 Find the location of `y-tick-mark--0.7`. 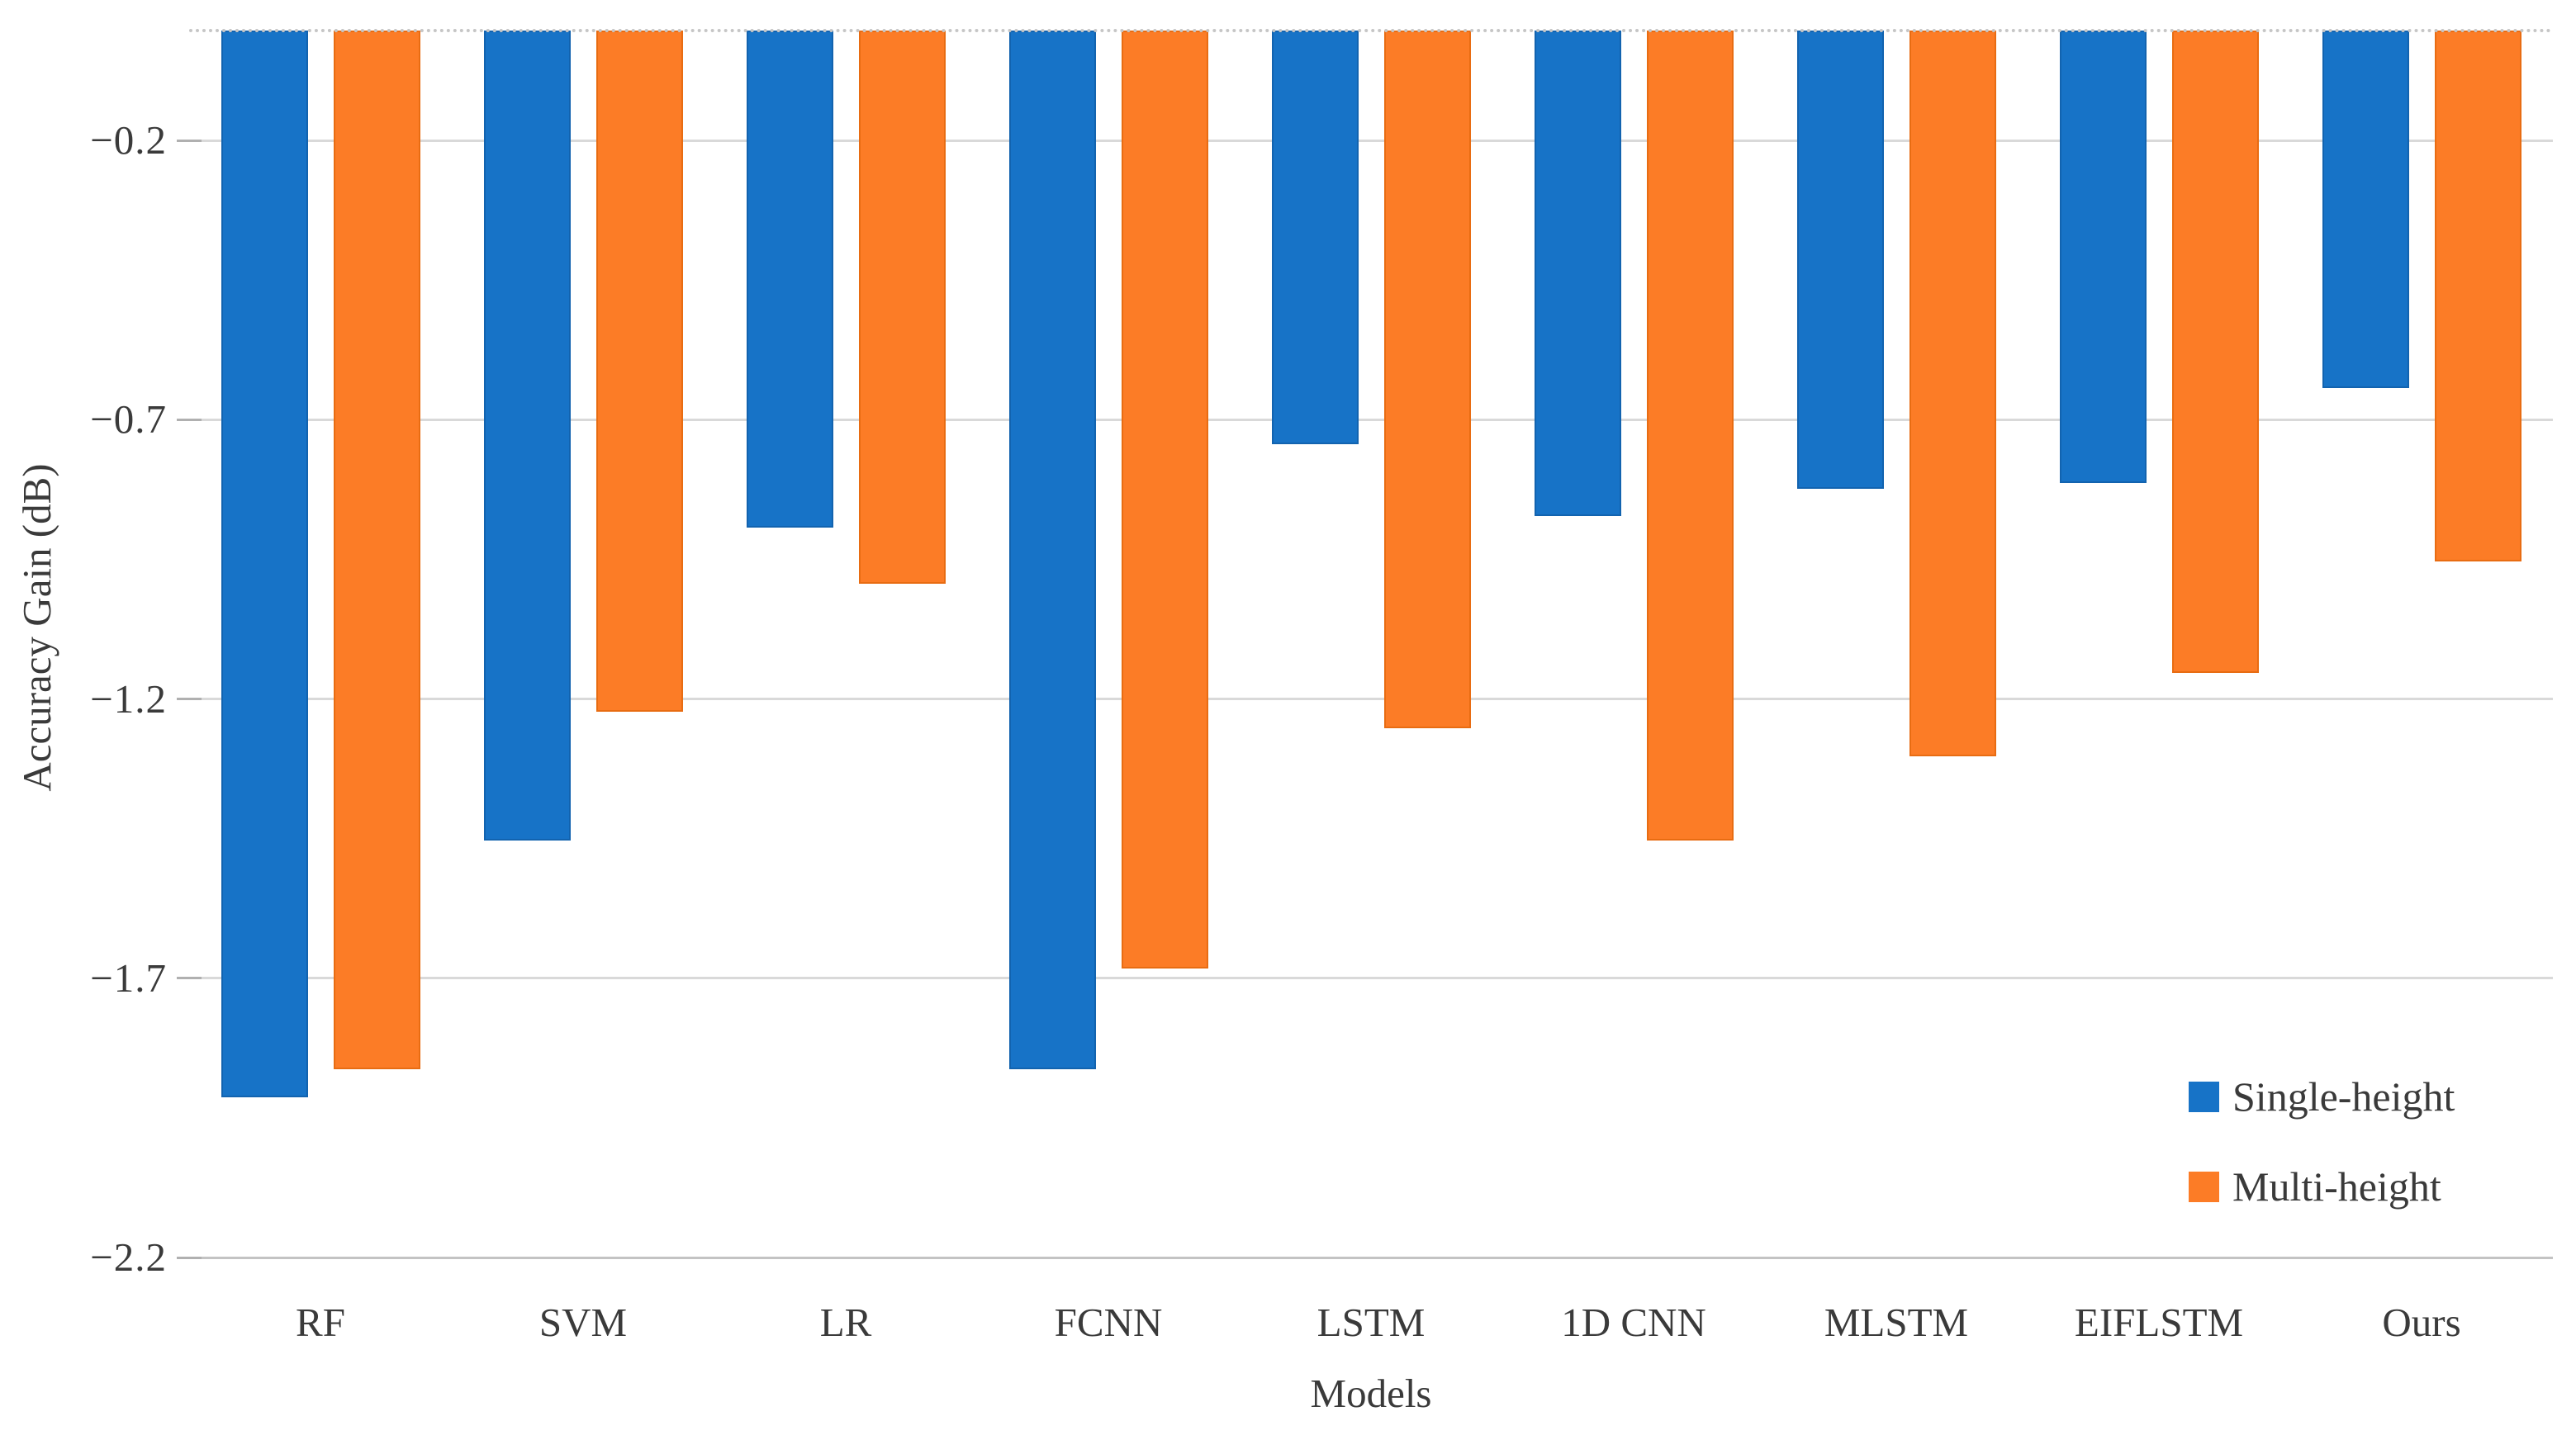

y-tick-mark--0.7 is located at coordinates (189, 419).